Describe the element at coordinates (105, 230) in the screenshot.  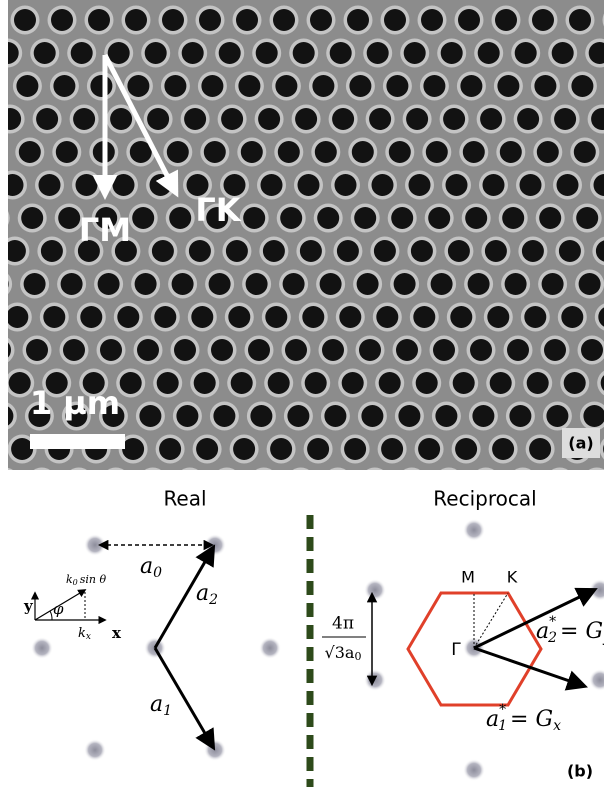
I see `direction-label: ΓM` at that location.